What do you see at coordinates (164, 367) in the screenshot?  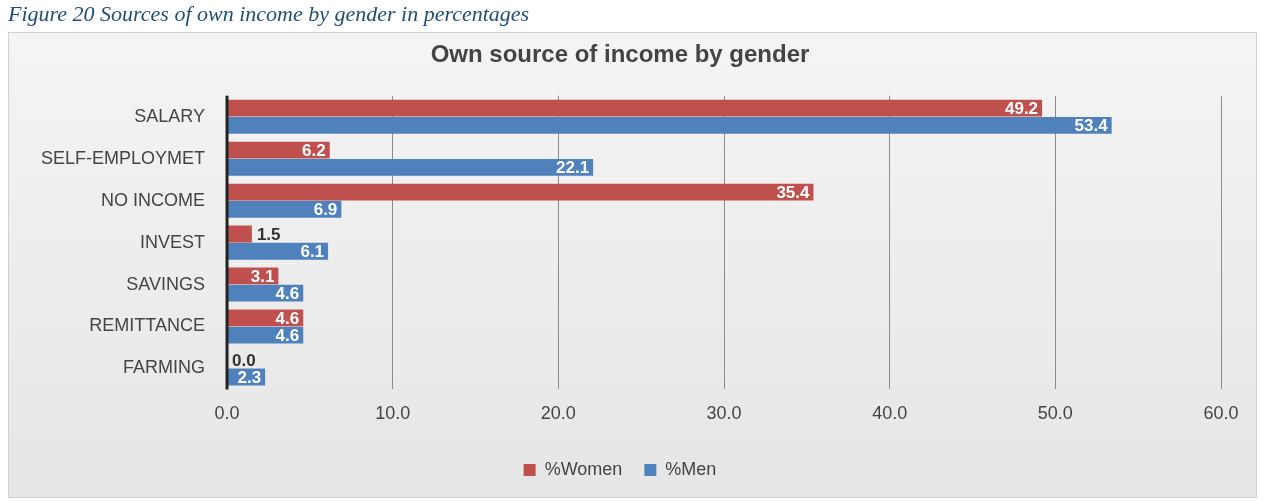 I see `y-tick-label: FARMING` at bounding box center [164, 367].